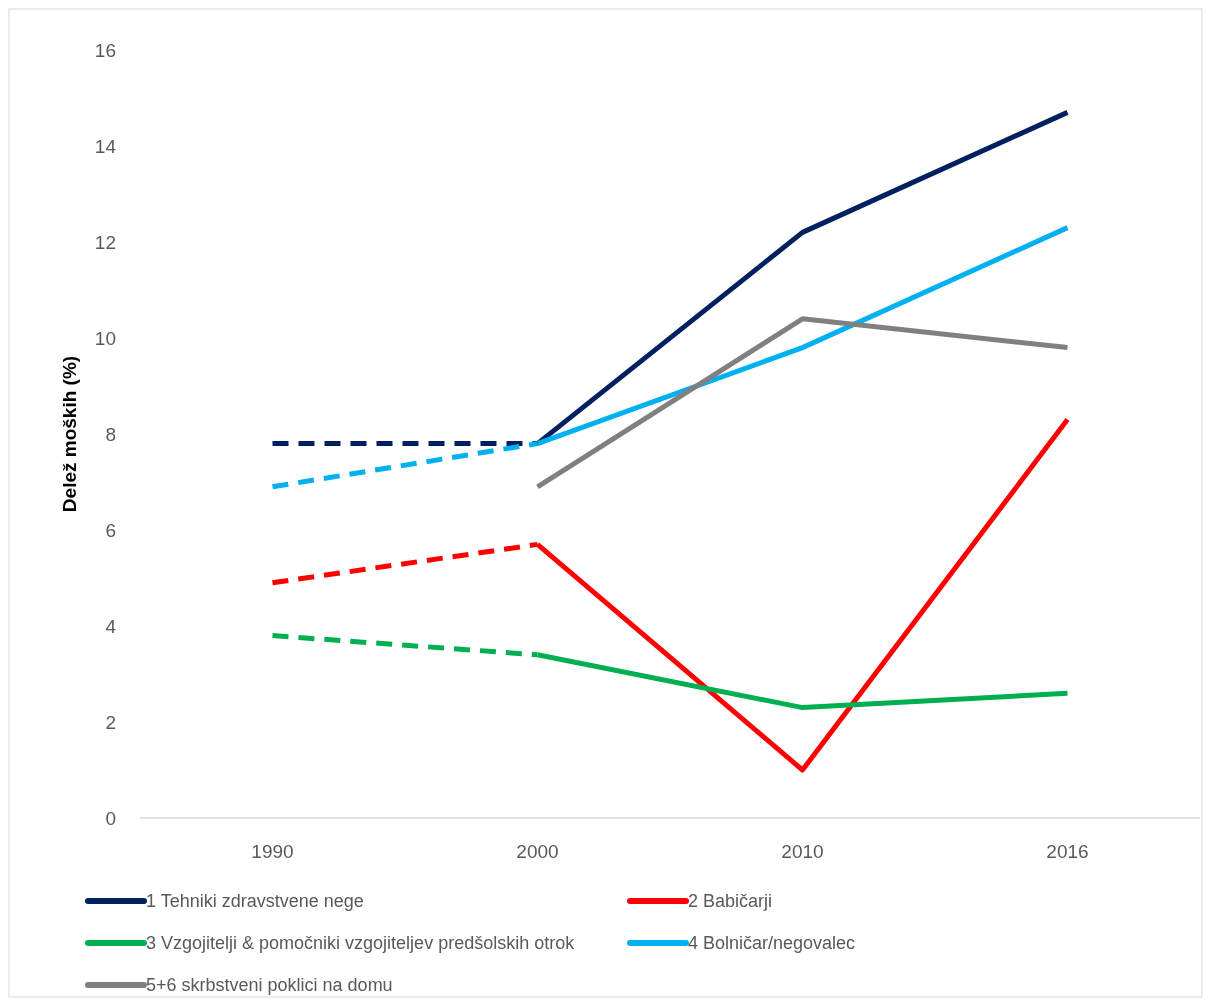  I want to click on y-axis-title: Delež moških (%), so click(69, 434).